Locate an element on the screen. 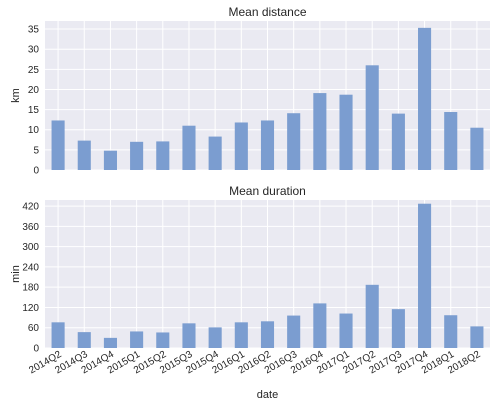  distance-y-tick-label: 5 is located at coordinates (36, 150).